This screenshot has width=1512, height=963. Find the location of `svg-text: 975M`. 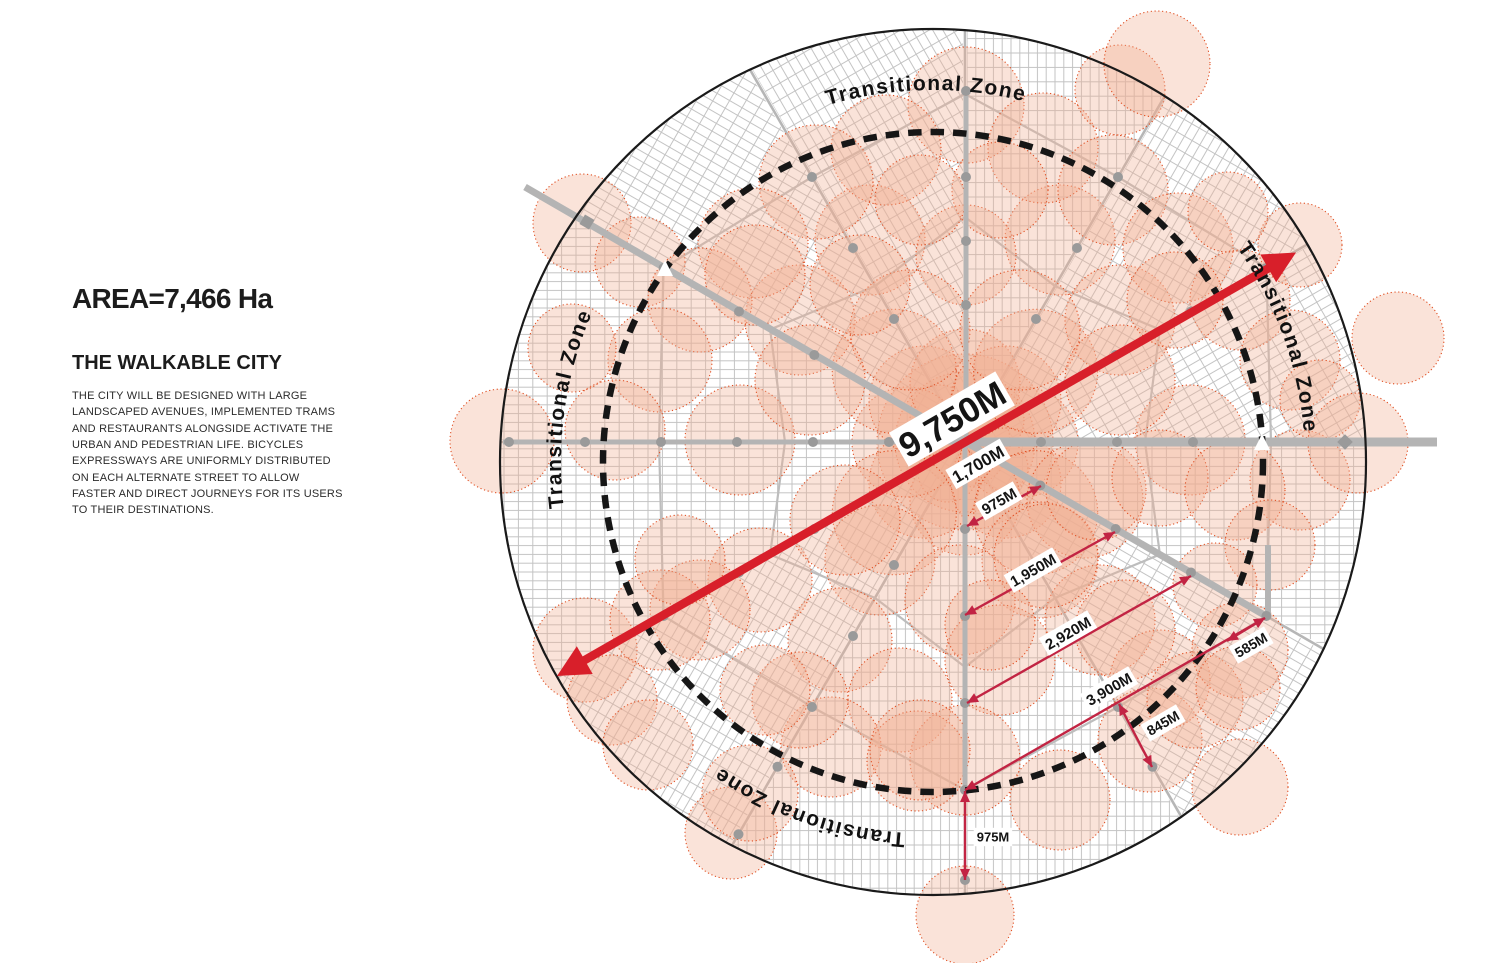

svg-text: 975M is located at coordinates (993, 837).